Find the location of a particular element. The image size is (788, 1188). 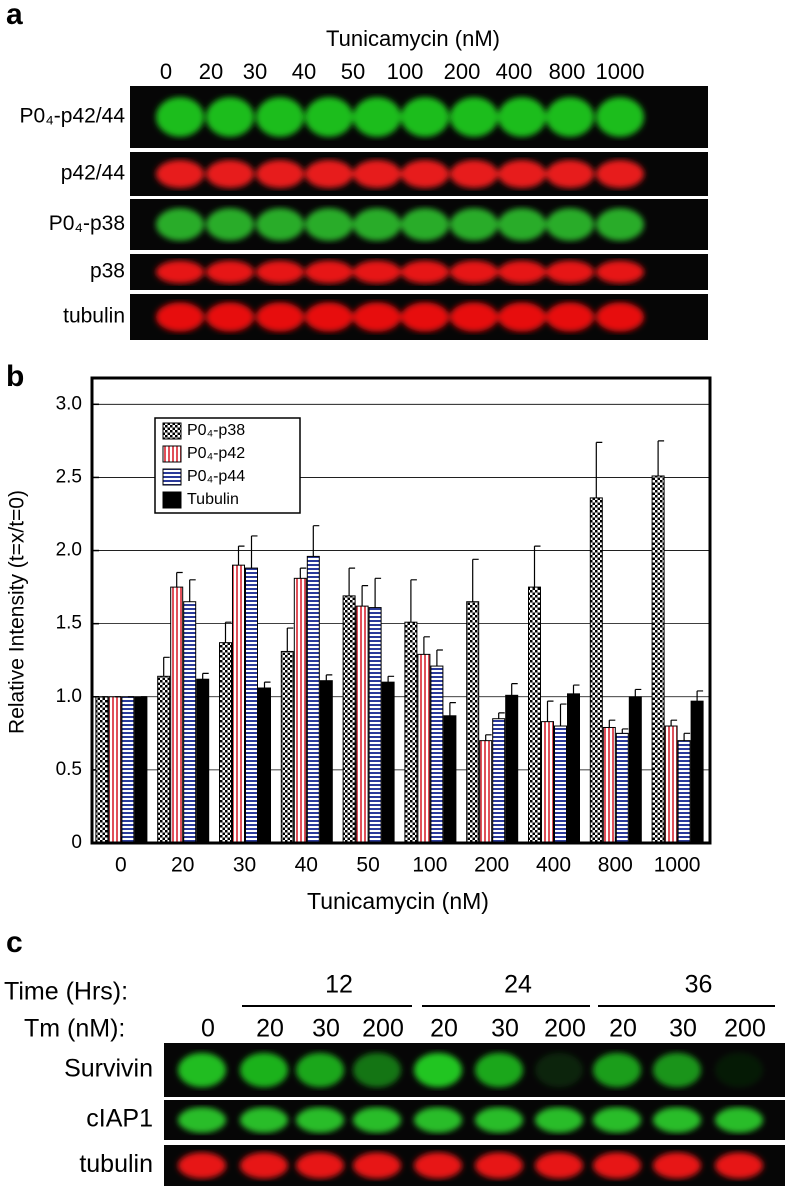

time-group-label: 12 is located at coordinates (339, 985).